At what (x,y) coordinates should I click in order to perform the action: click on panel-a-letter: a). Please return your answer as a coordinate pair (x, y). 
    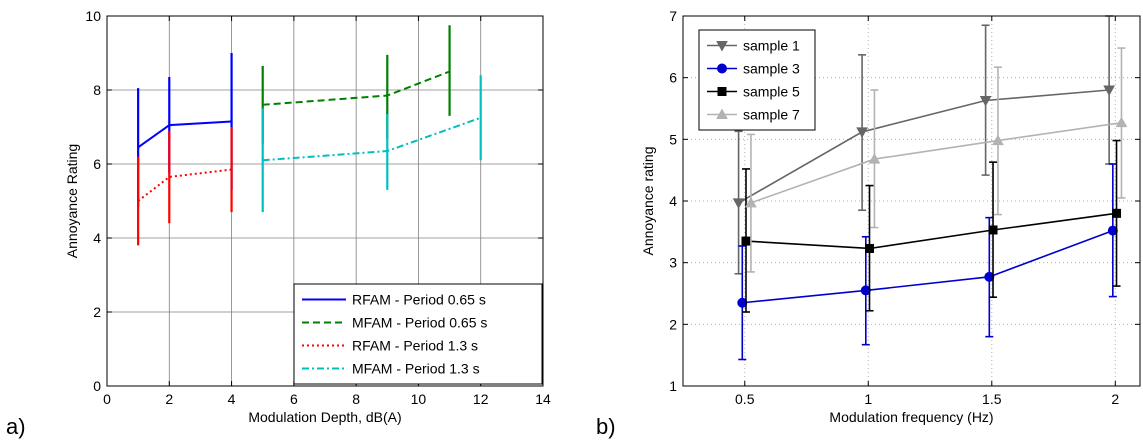
    Looking at the image, I should click on (16, 426).